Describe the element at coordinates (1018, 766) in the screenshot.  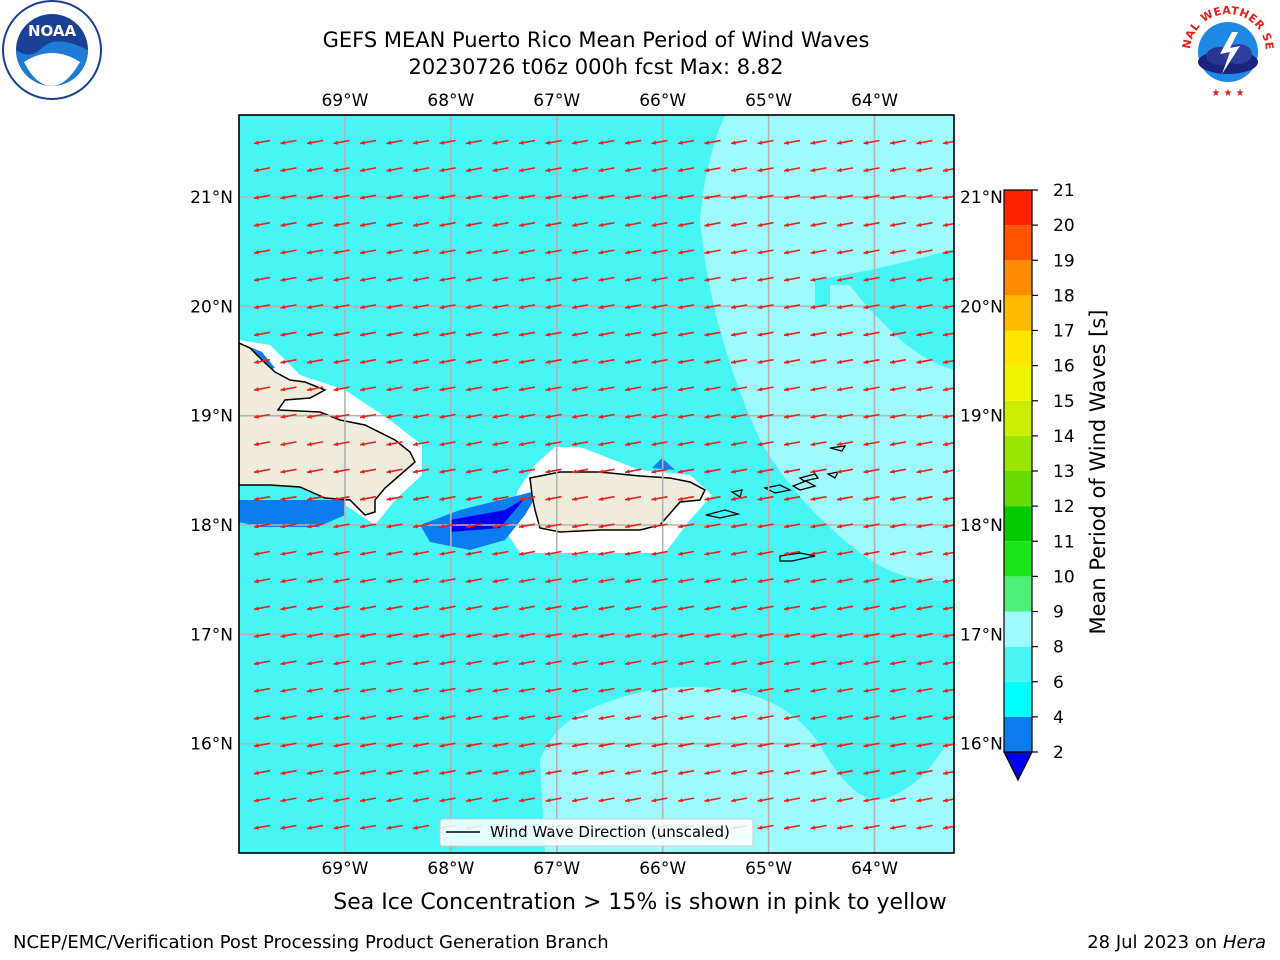
I see `colorbar-under-triangle` at that location.